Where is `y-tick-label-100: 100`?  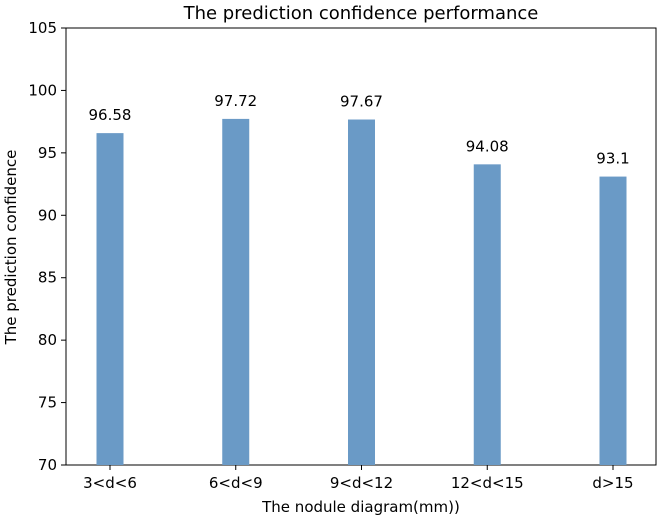 y-tick-label-100: 100 is located at coordinates (42, 90).